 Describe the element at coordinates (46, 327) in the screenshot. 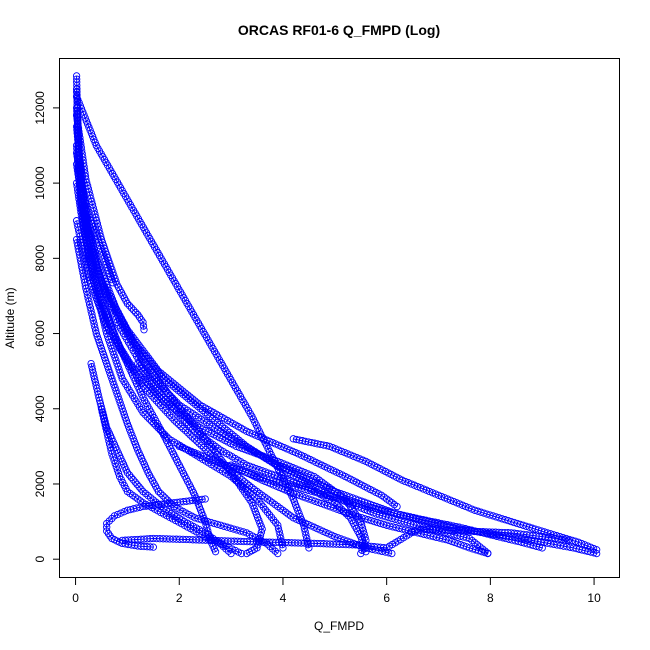

I see `y-axis: 0 2000 4000 6000 8000 10000 12000` at that location.